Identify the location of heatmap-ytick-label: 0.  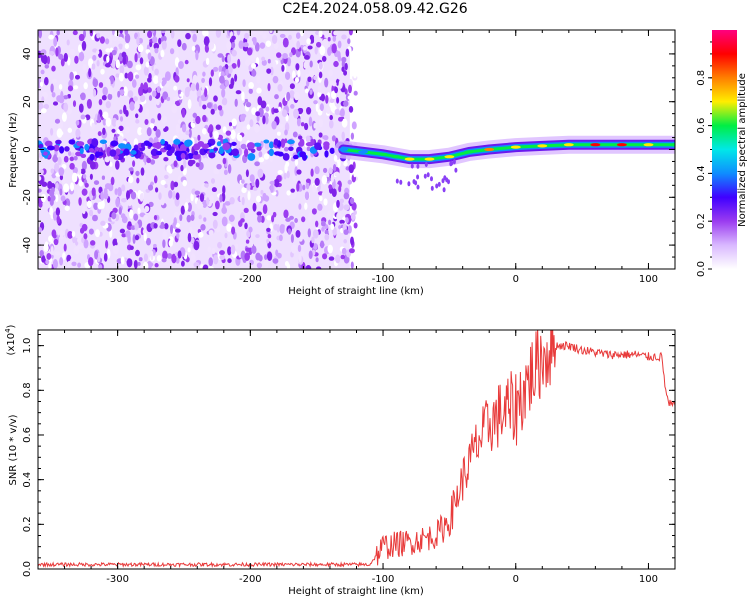
(27, 149).